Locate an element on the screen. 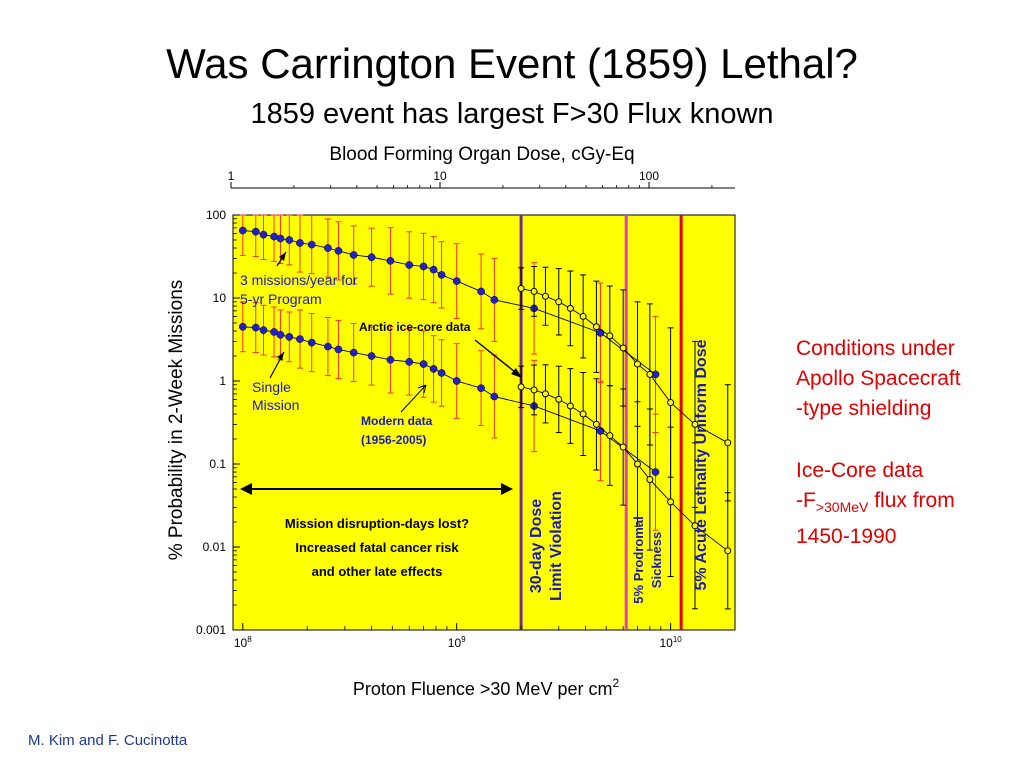  slide-subtitle: 1859 event has largest F>30 Flux known is located at coordinates (512, 114).